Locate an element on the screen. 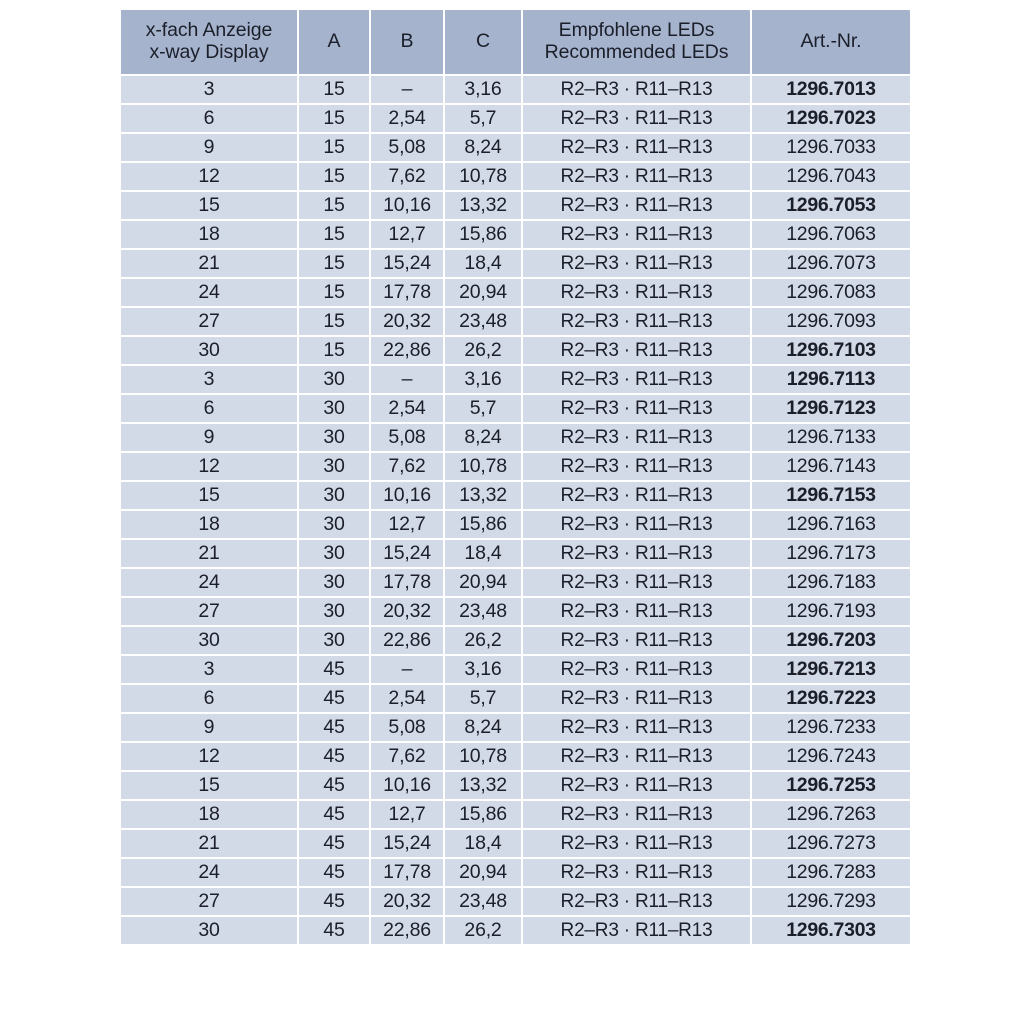  cell-display: 18 is located at coordinates (209, 234).